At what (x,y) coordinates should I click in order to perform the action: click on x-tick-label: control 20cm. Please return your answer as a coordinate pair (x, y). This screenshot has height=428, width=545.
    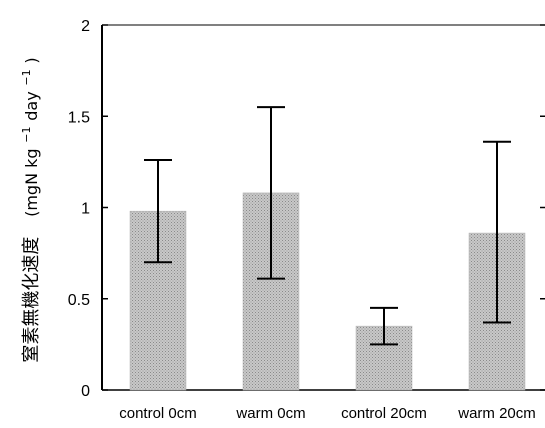
    Looking at the image, I should click on (384, 413).